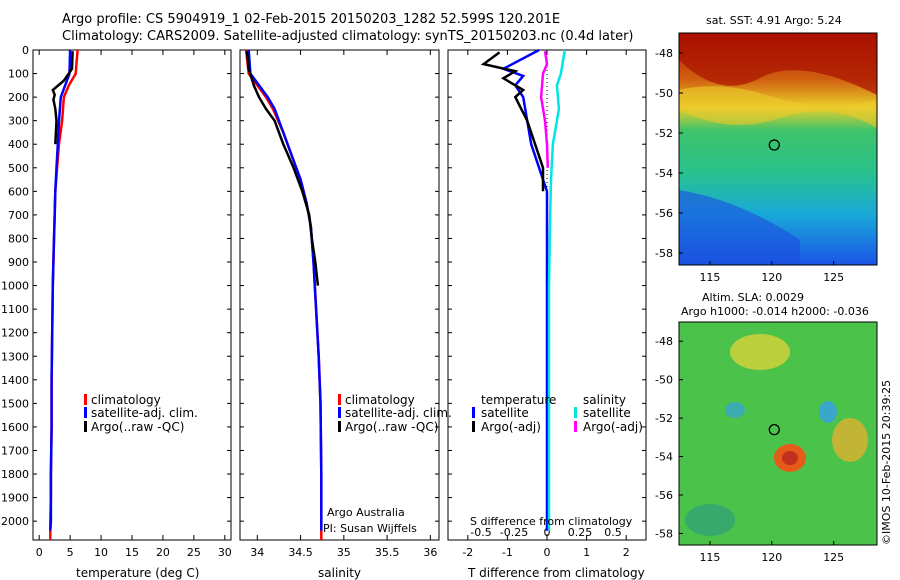 This screenshot has height=580, width=900. Describe the element at coordinates (774, 20) in the screenshot. I see `sst-map-title: sat. SST: 4.91 Argo: 5.24` at that location.